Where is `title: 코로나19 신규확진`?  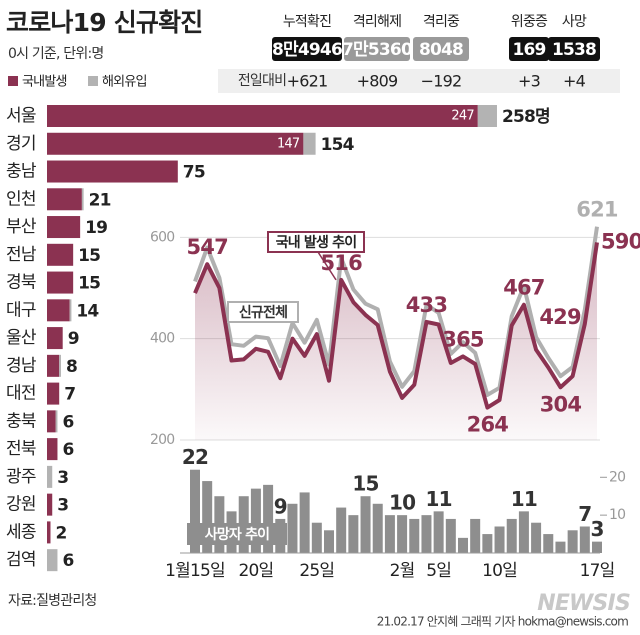 title: 코로나19 신규확진 is located at coordinates (104, 22).